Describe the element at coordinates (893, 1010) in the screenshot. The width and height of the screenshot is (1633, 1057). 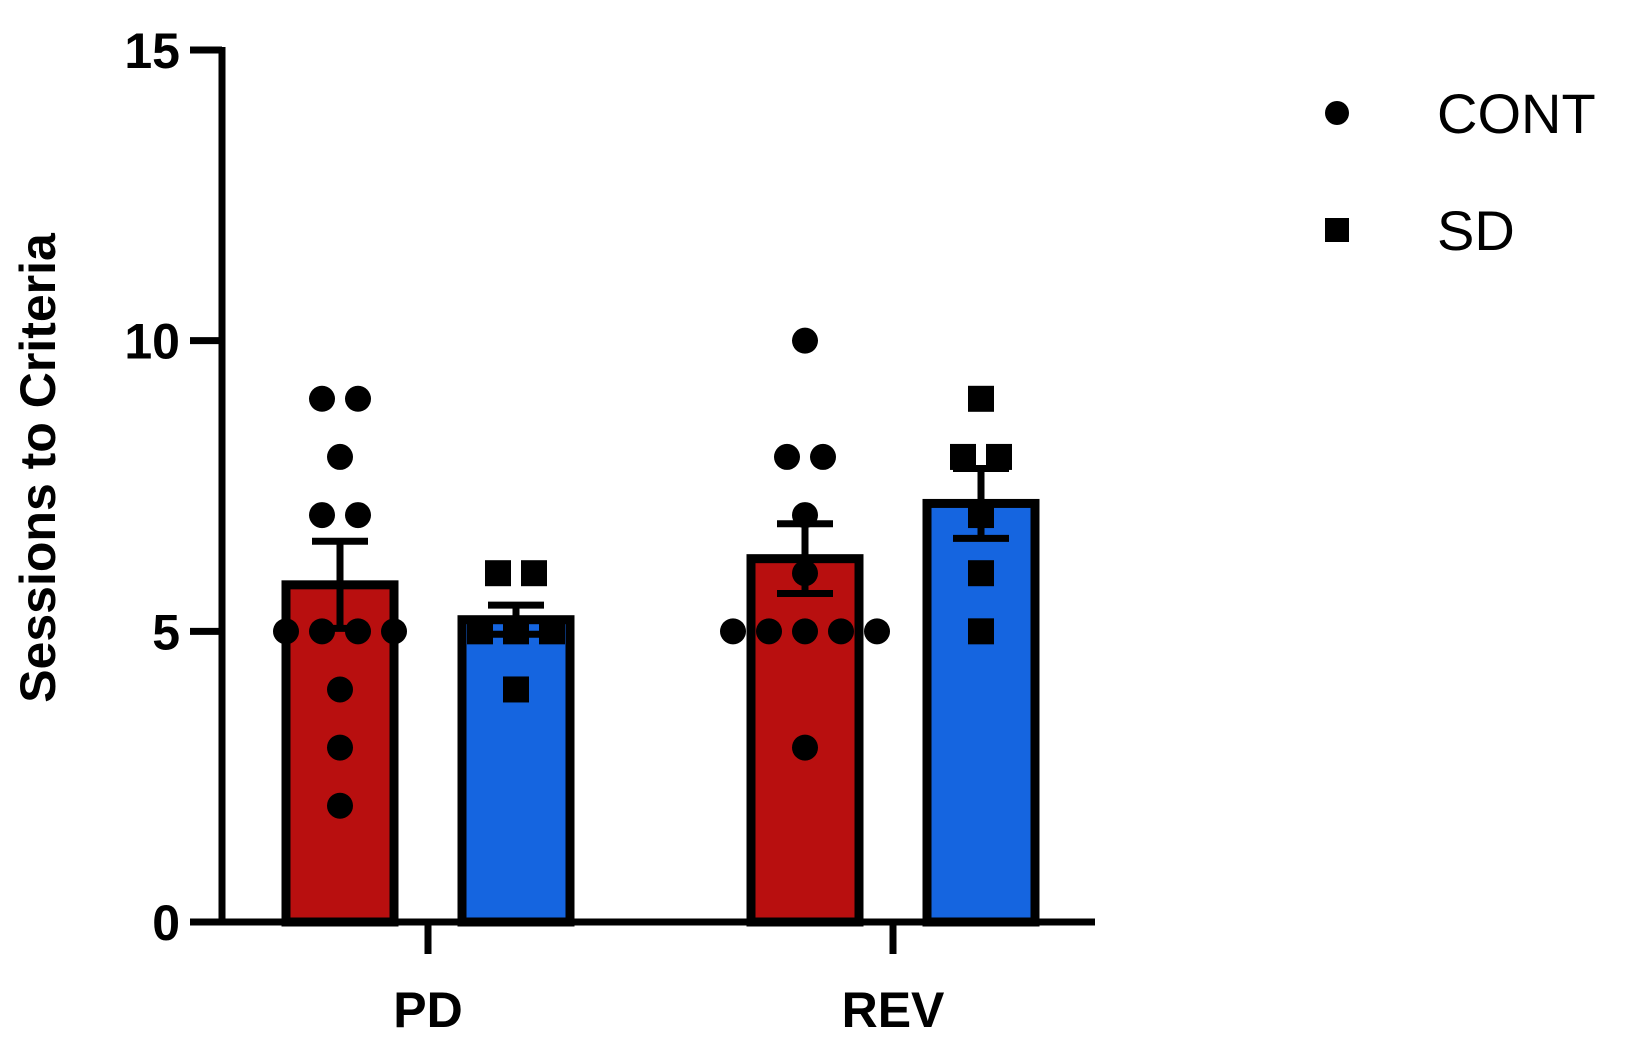
I see `x-tick-label-rev: REV` at that location.